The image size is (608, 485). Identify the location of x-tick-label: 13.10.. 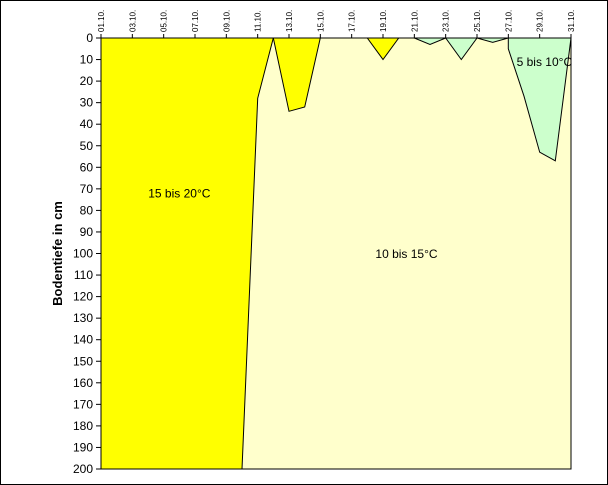
(289, 21).